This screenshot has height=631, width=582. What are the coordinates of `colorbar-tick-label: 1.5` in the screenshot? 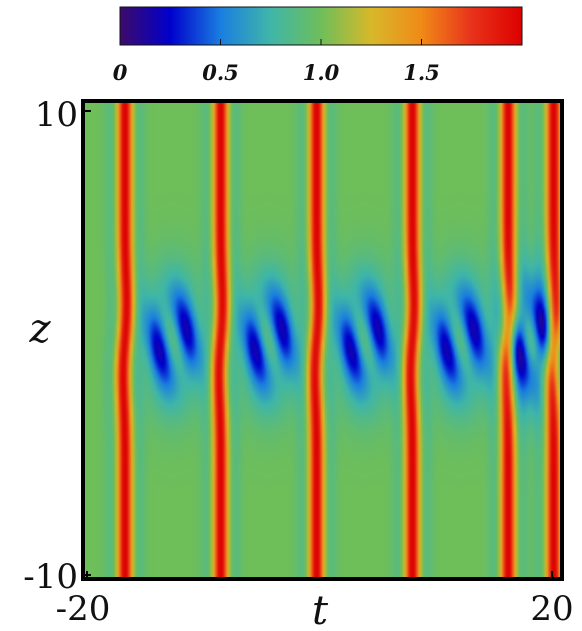 It's located at (421, 72).